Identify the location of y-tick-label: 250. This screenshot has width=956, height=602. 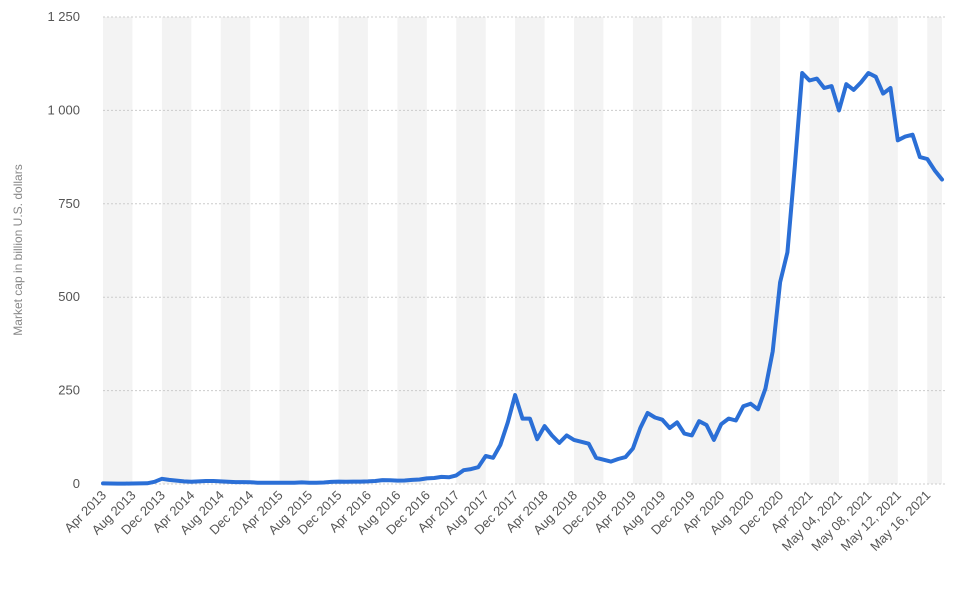
(69, 390).